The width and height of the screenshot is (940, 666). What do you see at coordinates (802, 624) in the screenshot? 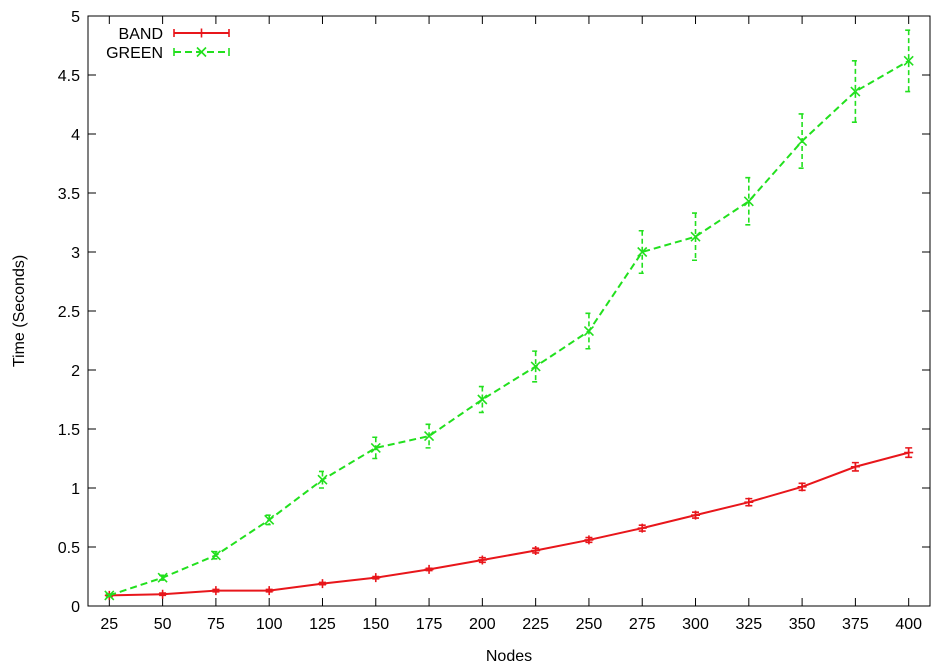
I see `x-tick-label: 350` at bounding box center [802, 624].